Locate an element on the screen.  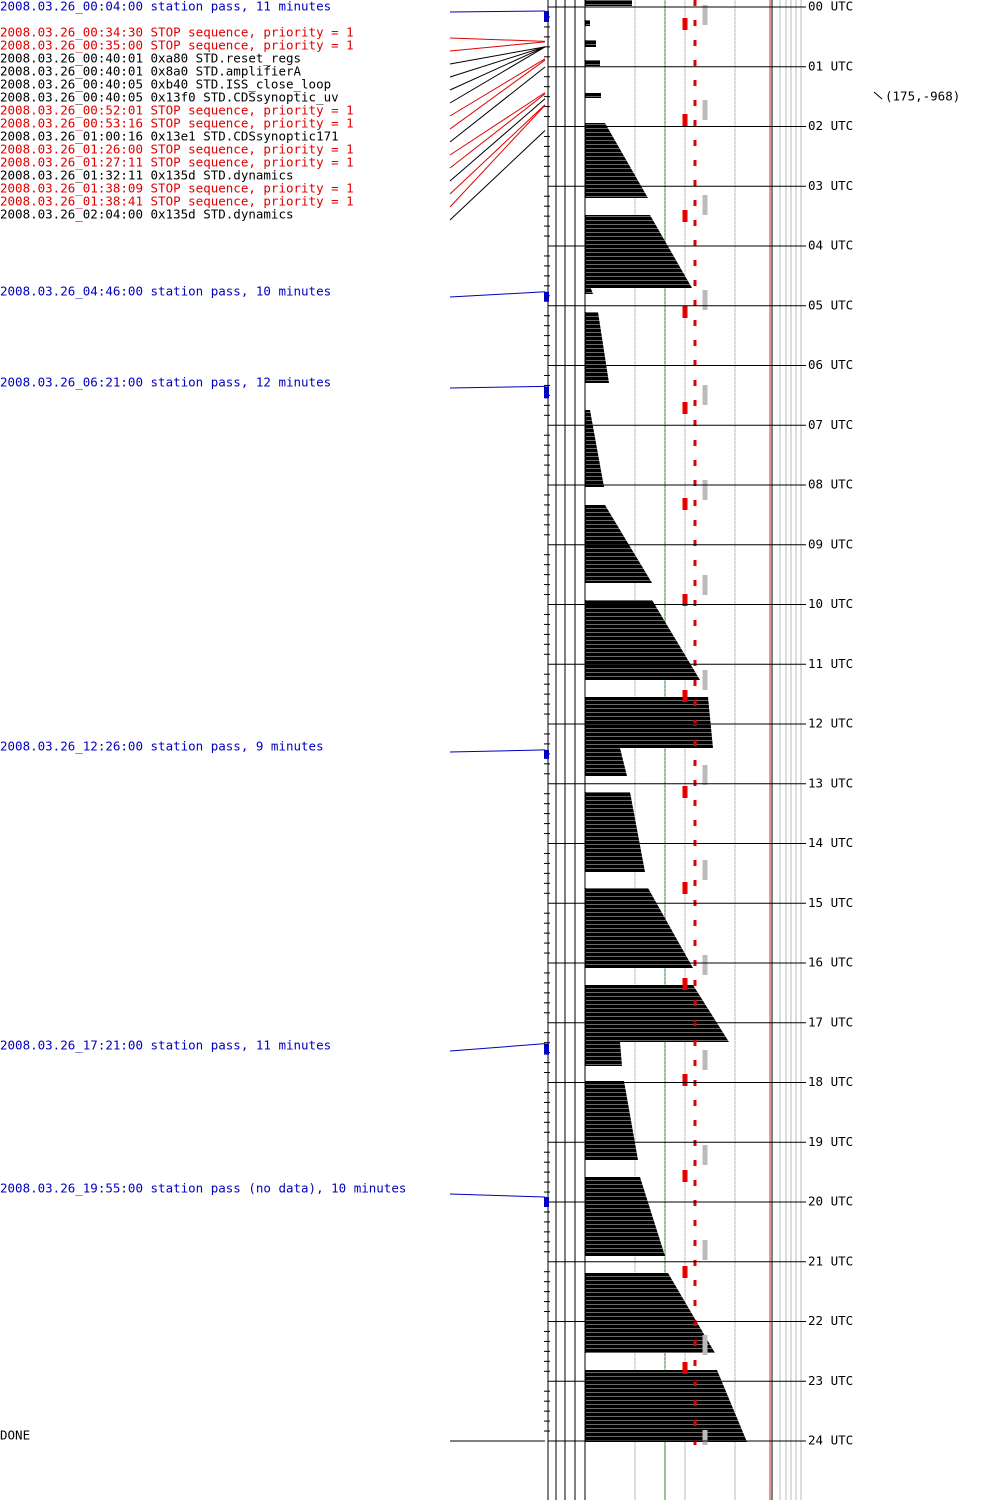
hour-label: 18 UTC is located at coordinates (830, 1081).